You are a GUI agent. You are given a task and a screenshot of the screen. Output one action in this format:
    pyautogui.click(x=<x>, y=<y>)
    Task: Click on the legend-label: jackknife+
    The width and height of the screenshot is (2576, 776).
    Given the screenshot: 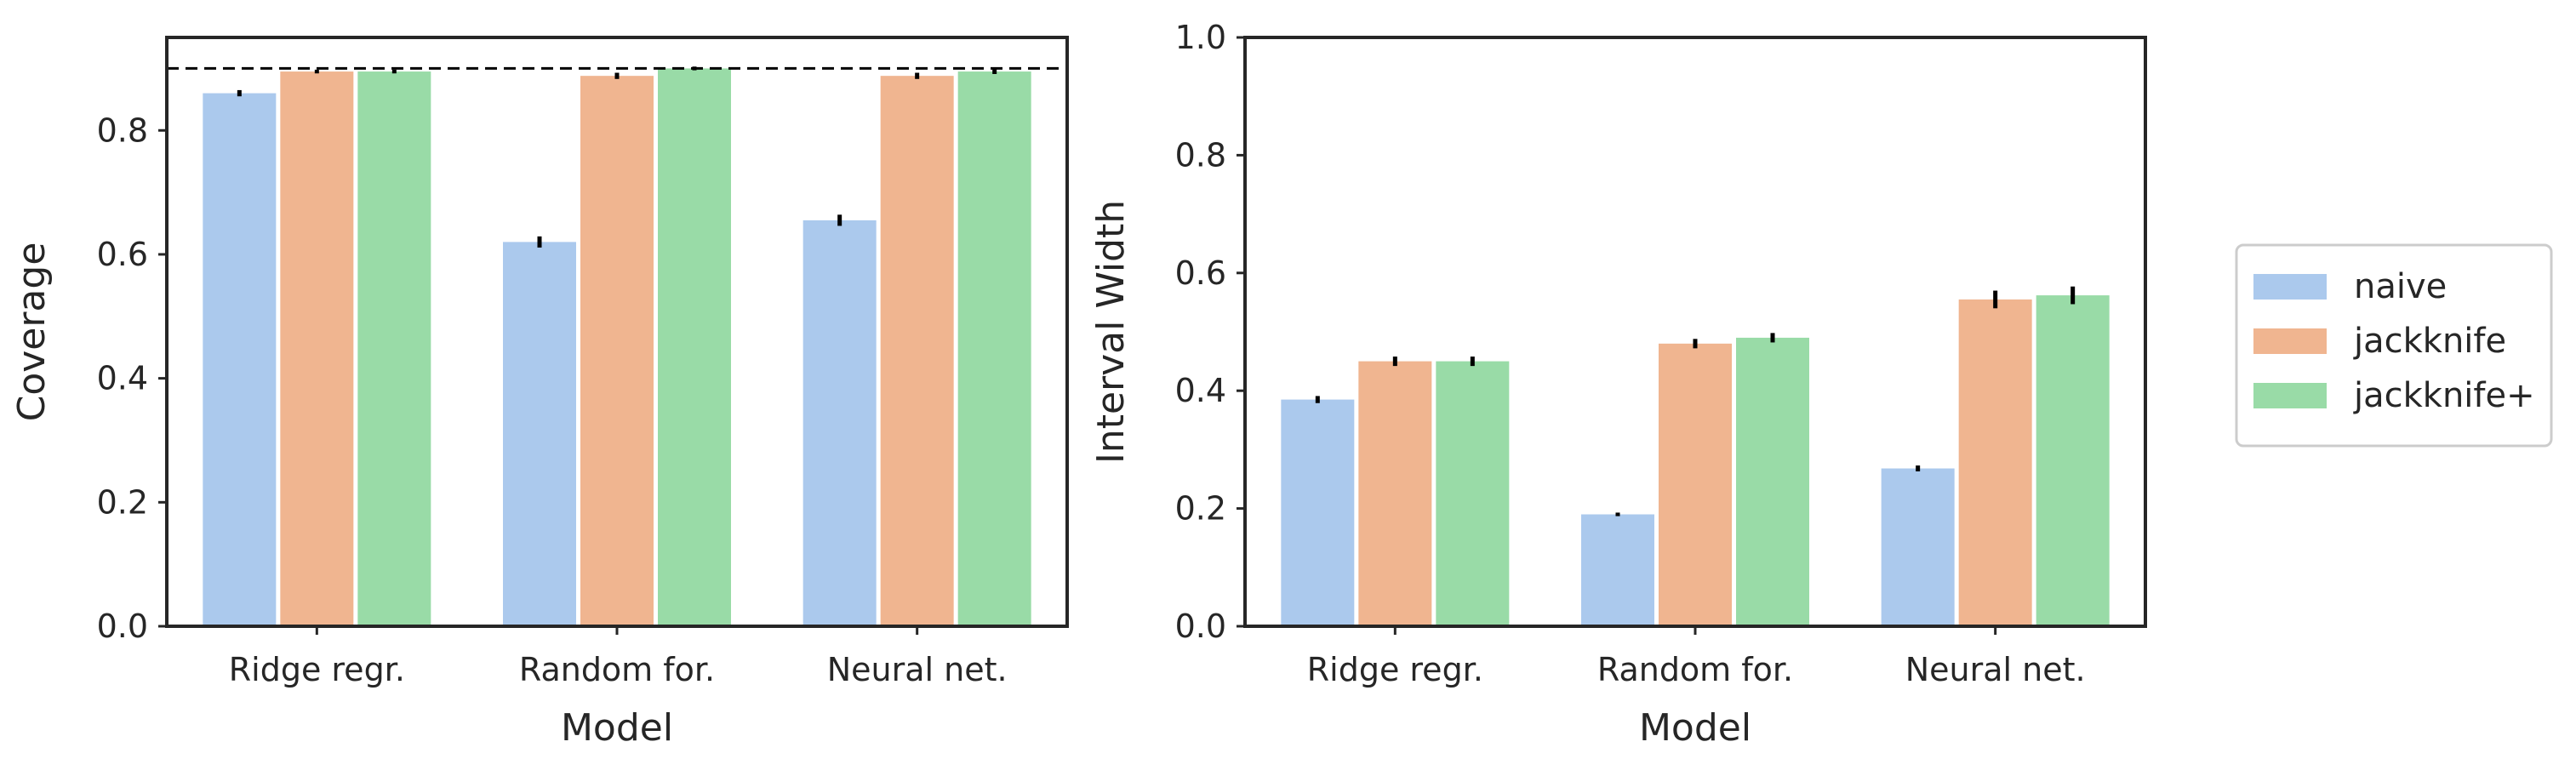 What is the action you would take?
    pyautogui.click(x=2444, y=395)
    